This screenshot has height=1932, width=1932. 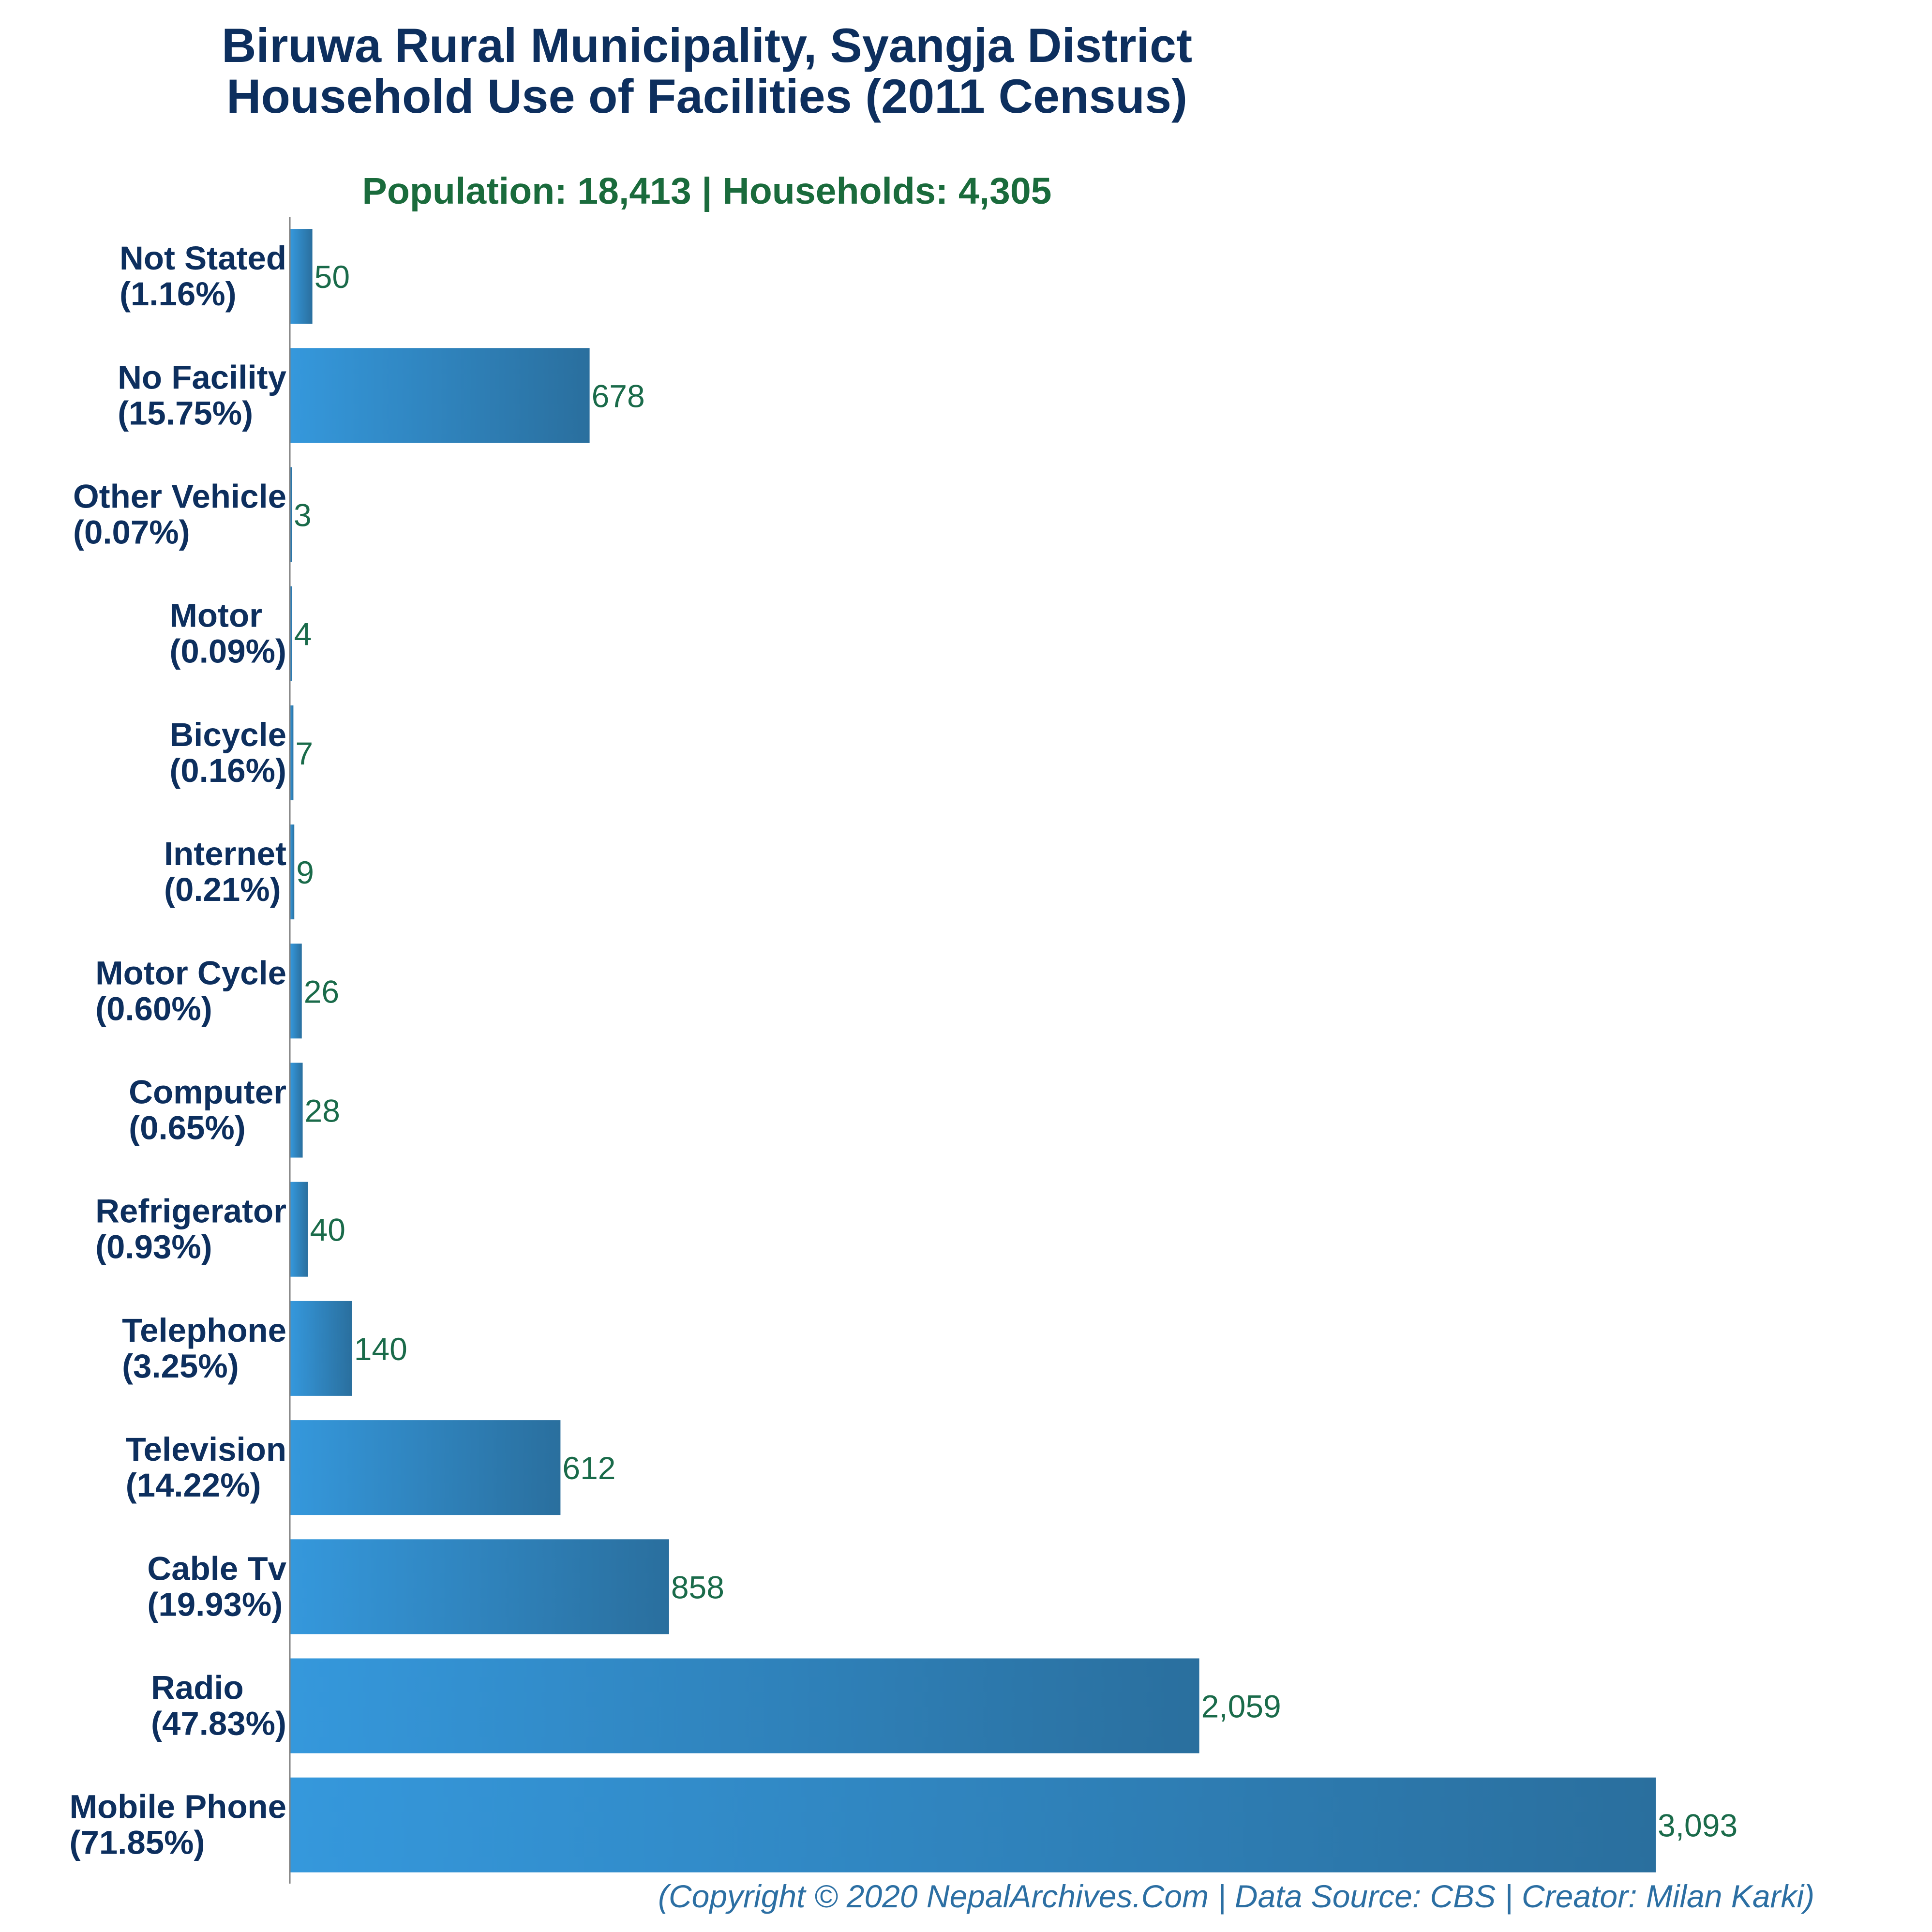 What do you see at coordinates (203, 258) in the screenshot?
I see `category-name-not-stated: Not Stated` at bounding box center [203, 258].